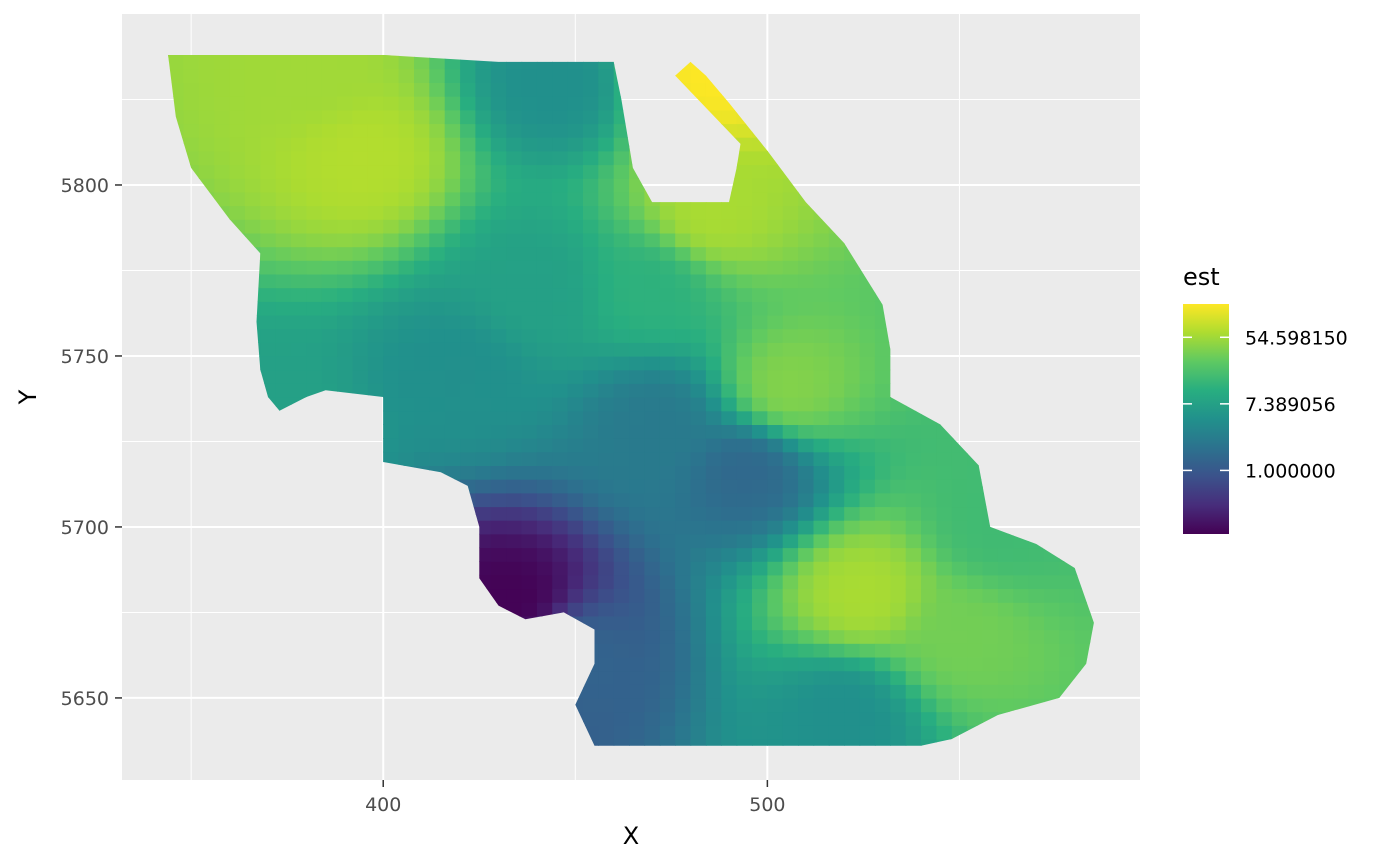 The width and height of the screenshot is (1400, 866). Describe the element at coordinates (1206, 419) in the screenshot. I see `legend-colorbar` at that location.